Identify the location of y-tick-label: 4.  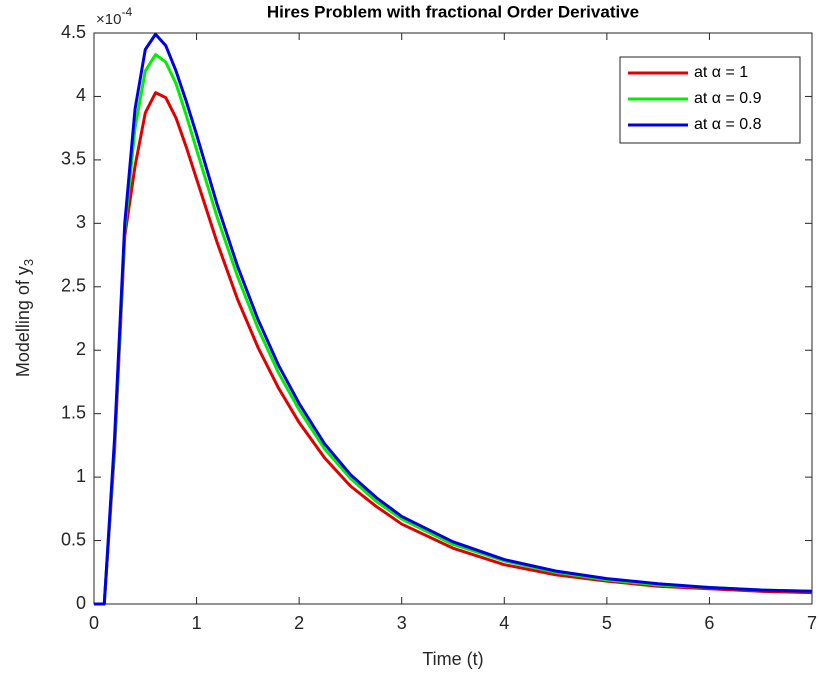
(81, 95).